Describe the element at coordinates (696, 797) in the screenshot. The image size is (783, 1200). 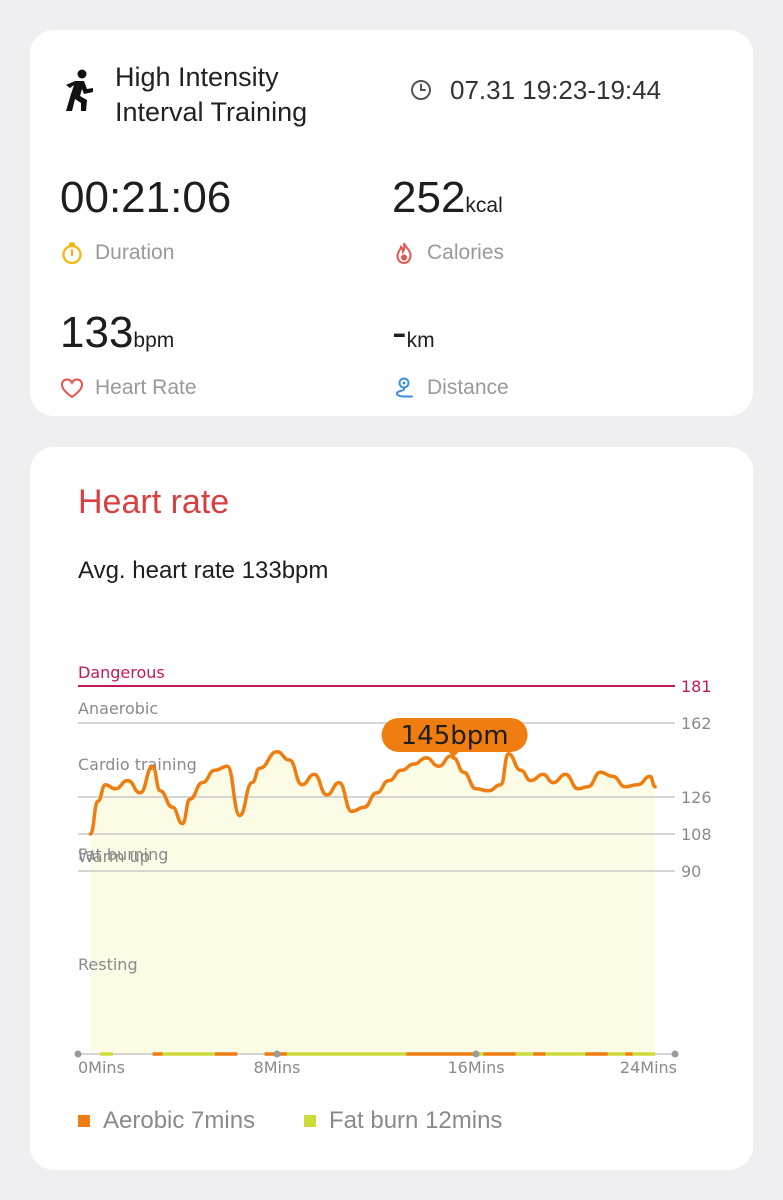
I see `zone-value-cardio-training: 126` at that location.